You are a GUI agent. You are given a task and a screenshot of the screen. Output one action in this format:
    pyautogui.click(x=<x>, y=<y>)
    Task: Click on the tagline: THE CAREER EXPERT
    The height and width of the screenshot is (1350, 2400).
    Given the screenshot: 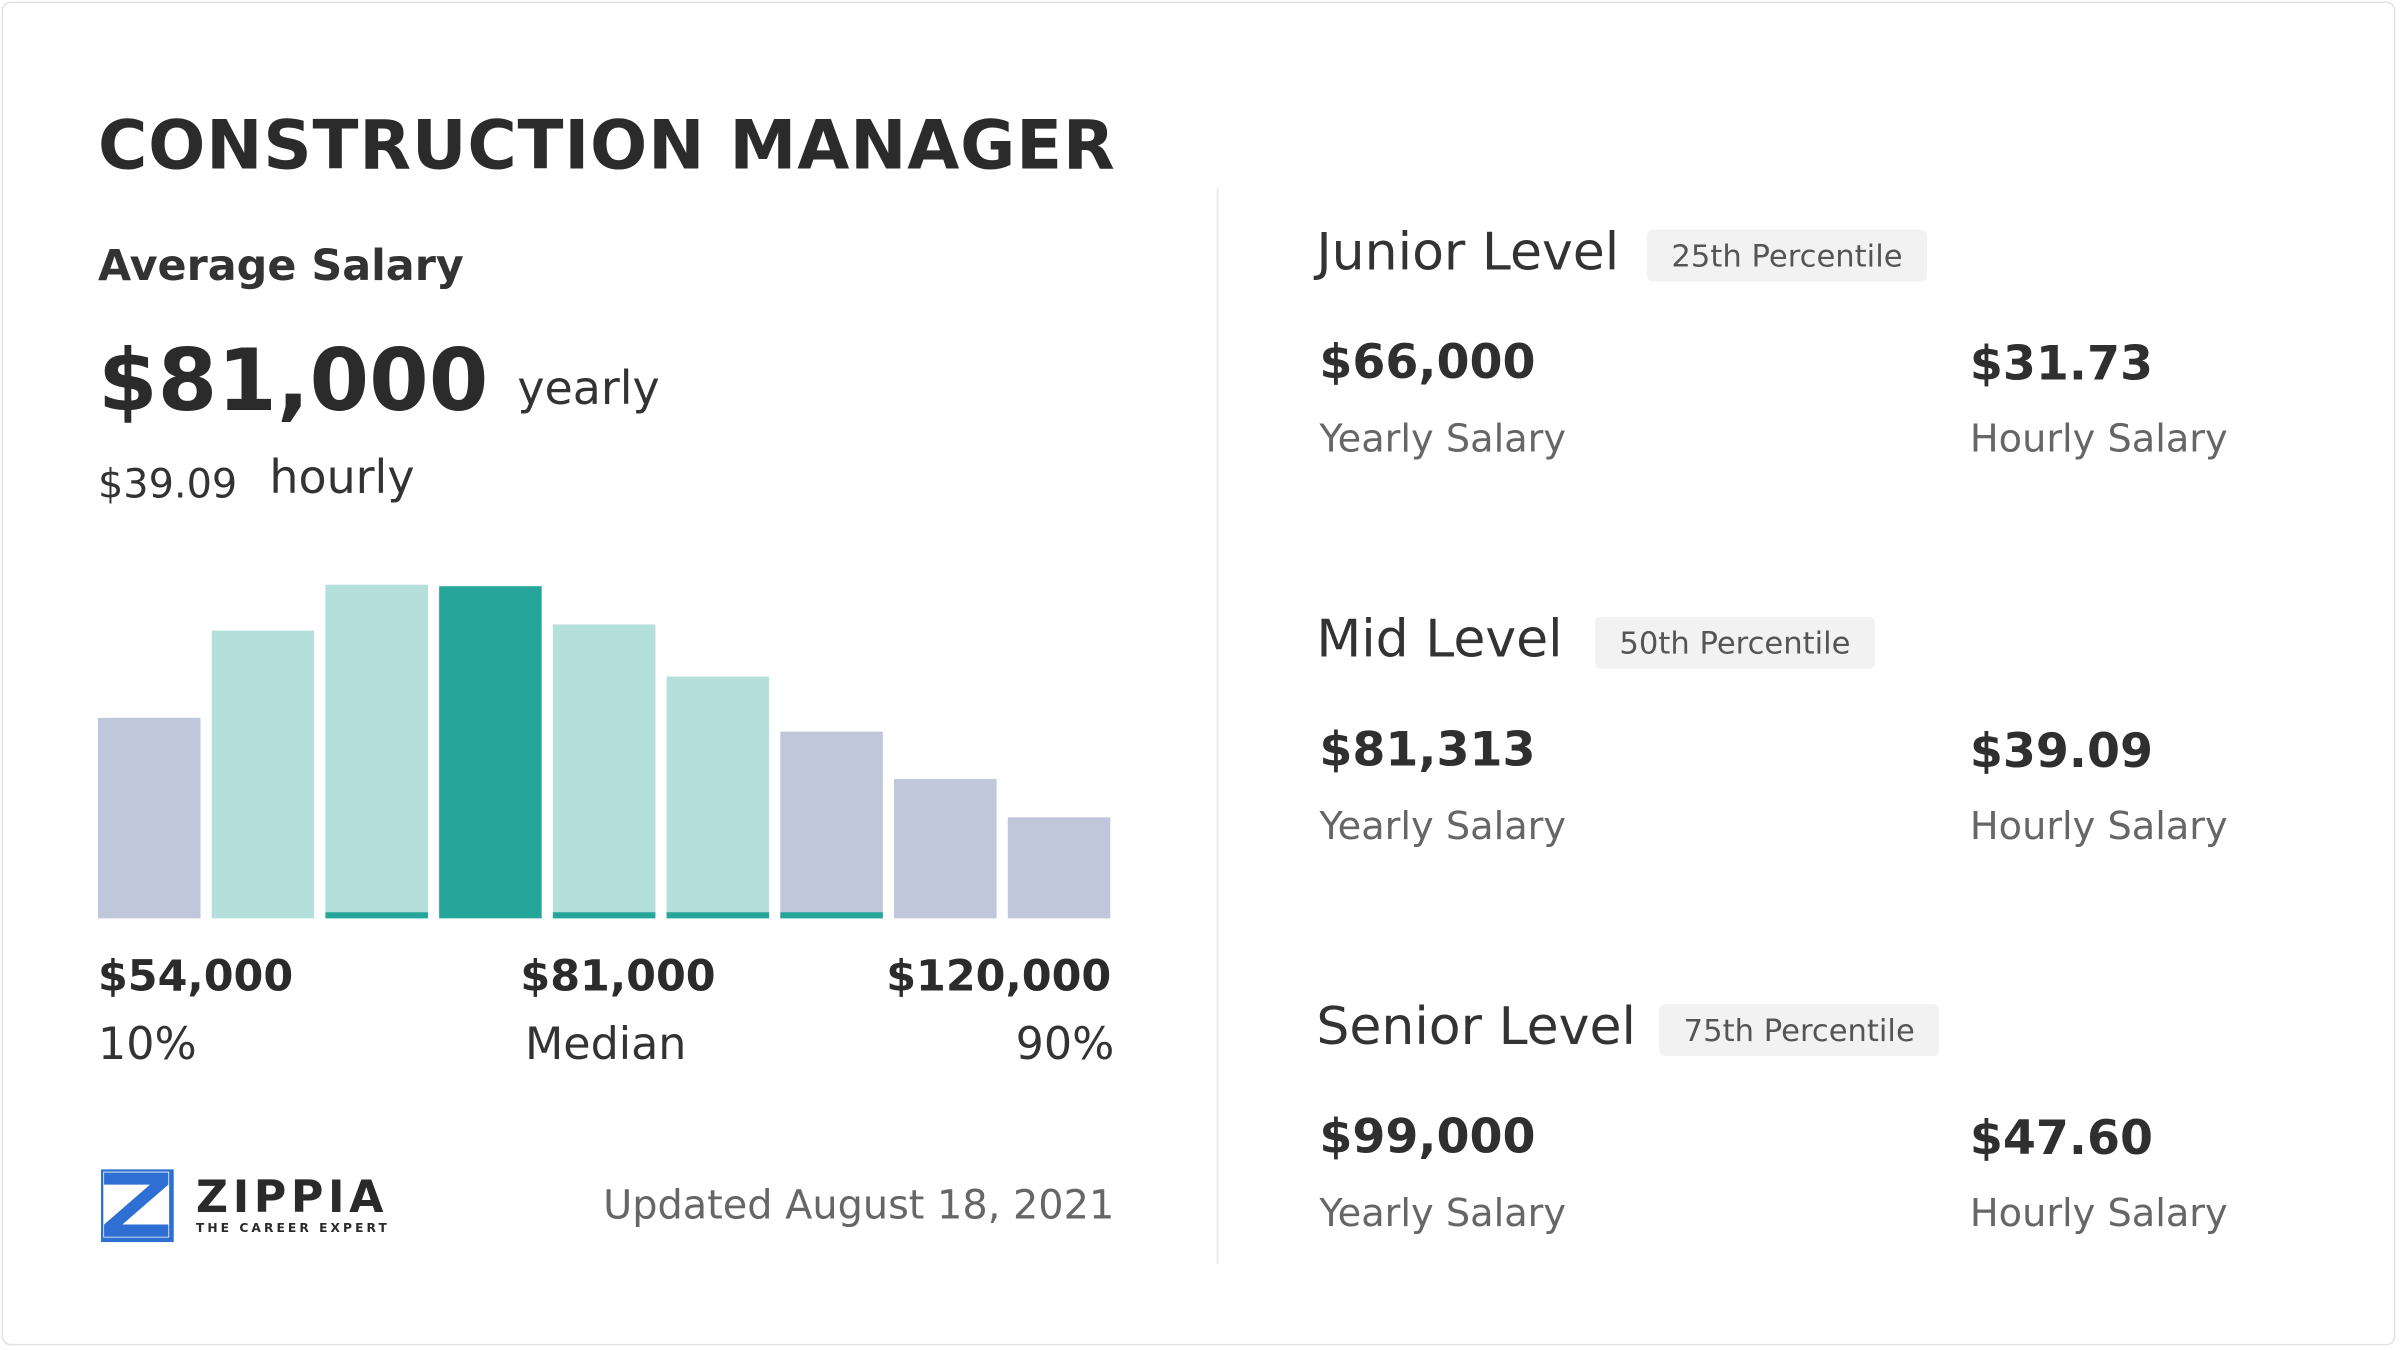 What is the action you would take?
    pyautogui.click(x=292, y=1228)
    